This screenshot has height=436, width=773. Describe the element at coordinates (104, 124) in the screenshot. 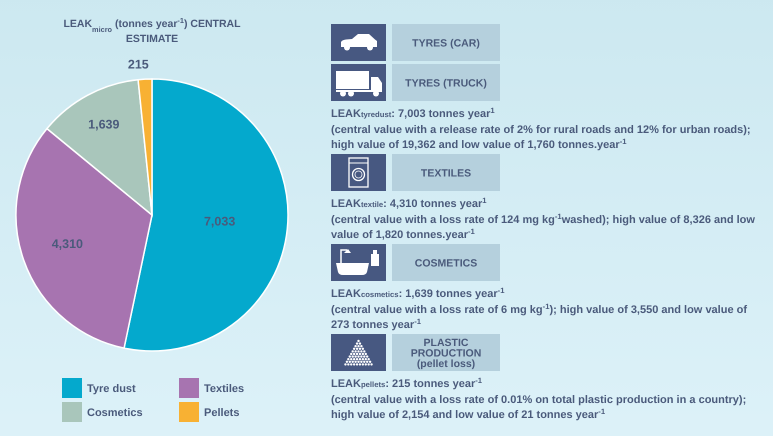

I see `data-label: 1,639` at that location.